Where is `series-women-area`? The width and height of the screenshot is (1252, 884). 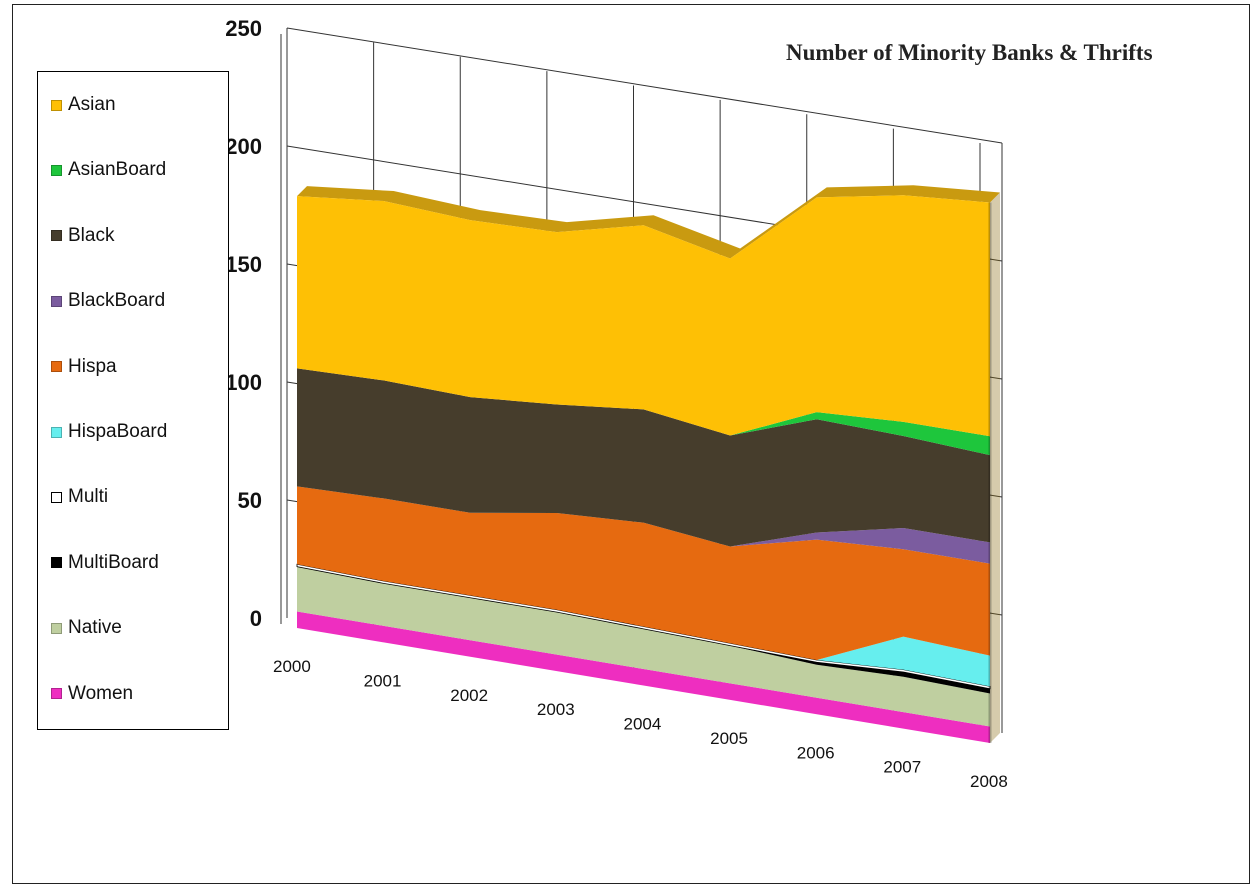
series-women-area is located at coordinates (643, 677).